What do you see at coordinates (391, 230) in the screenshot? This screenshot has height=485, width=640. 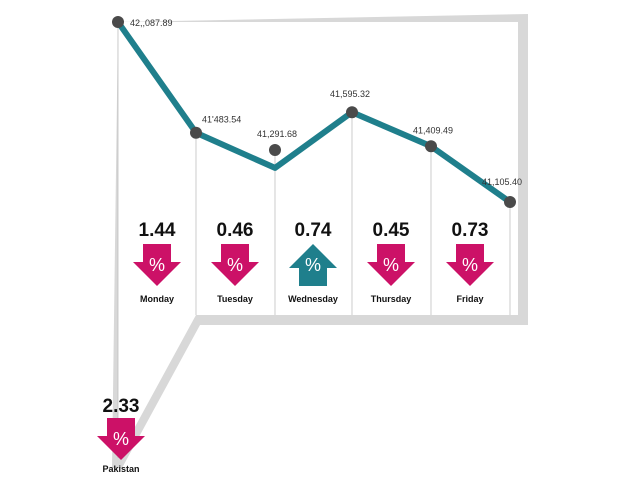 I see `percent-change-value: 0.45` at bounding box center [391, 230].